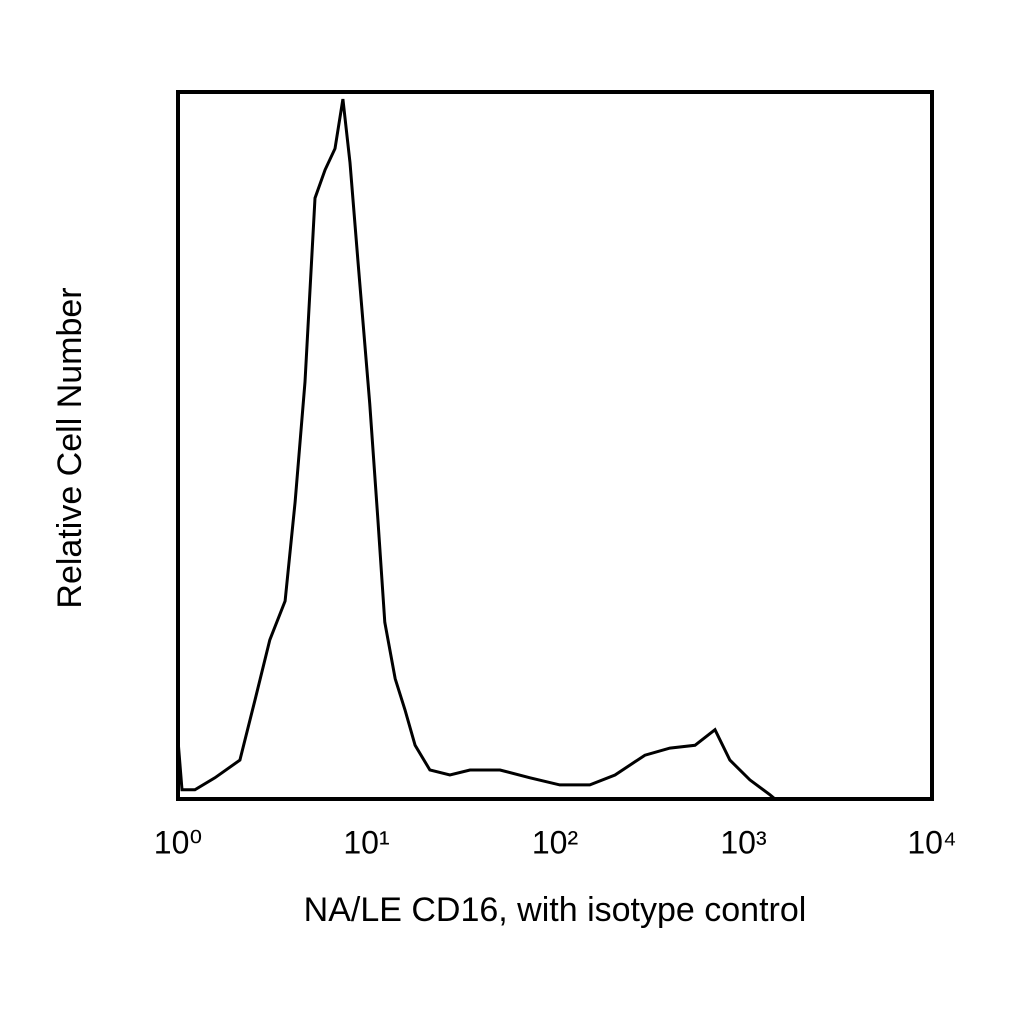 Image resolution: width=1024 pixels, height=1024 pixels. I want to click on x-tick-label: 10⁴, so click(931, 842).